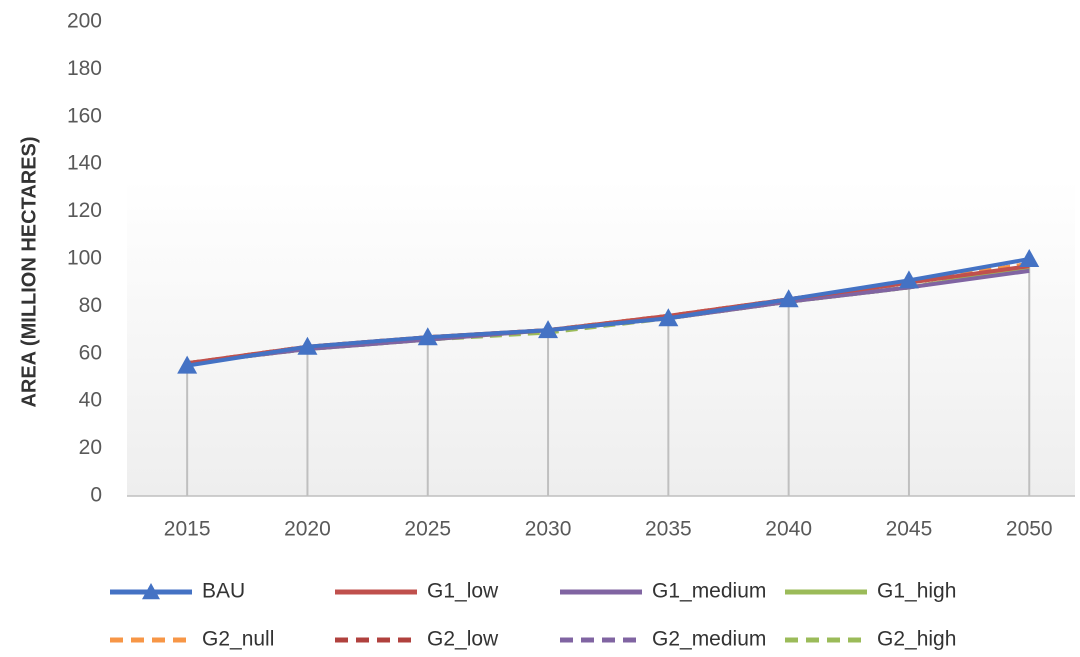 This screenshot has height=657, width=1080. I want to click on x-tick-label: 2025, so click(427, 529).